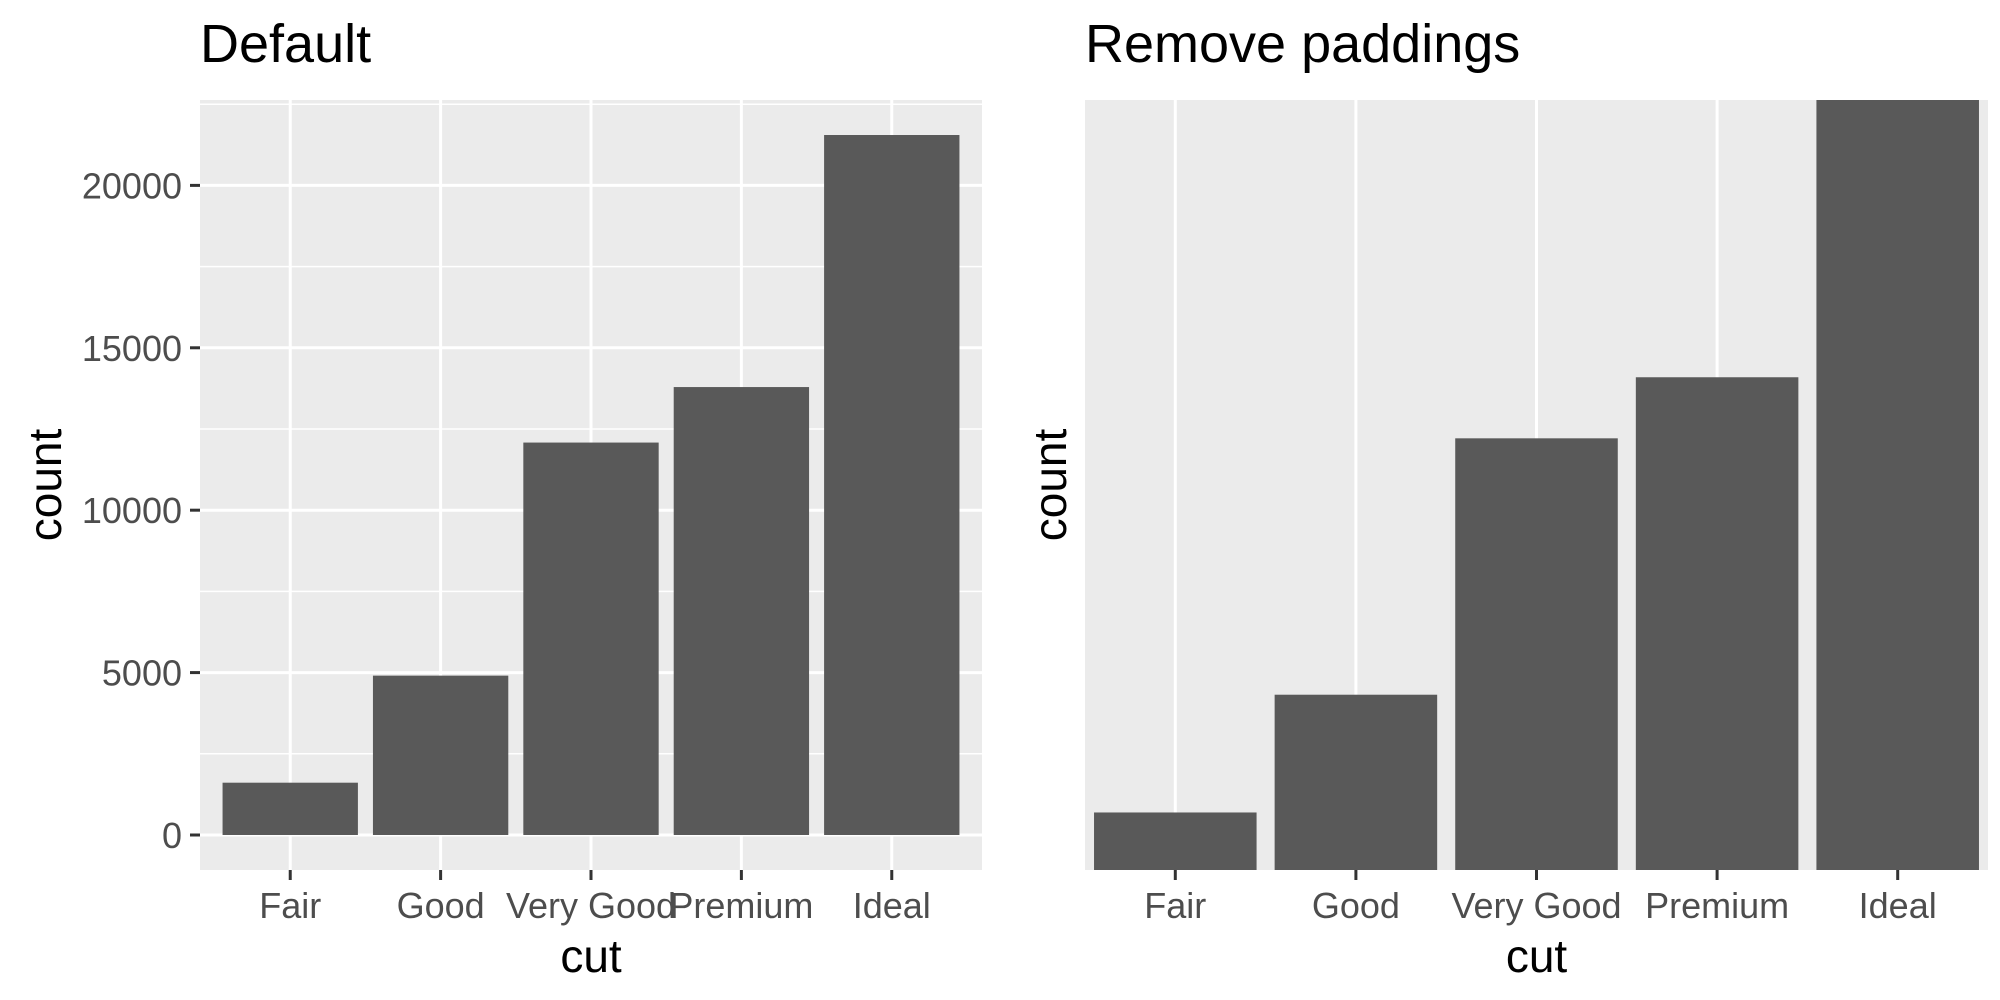  I want to click on y-tick-label: 15000, so click(132, 348).